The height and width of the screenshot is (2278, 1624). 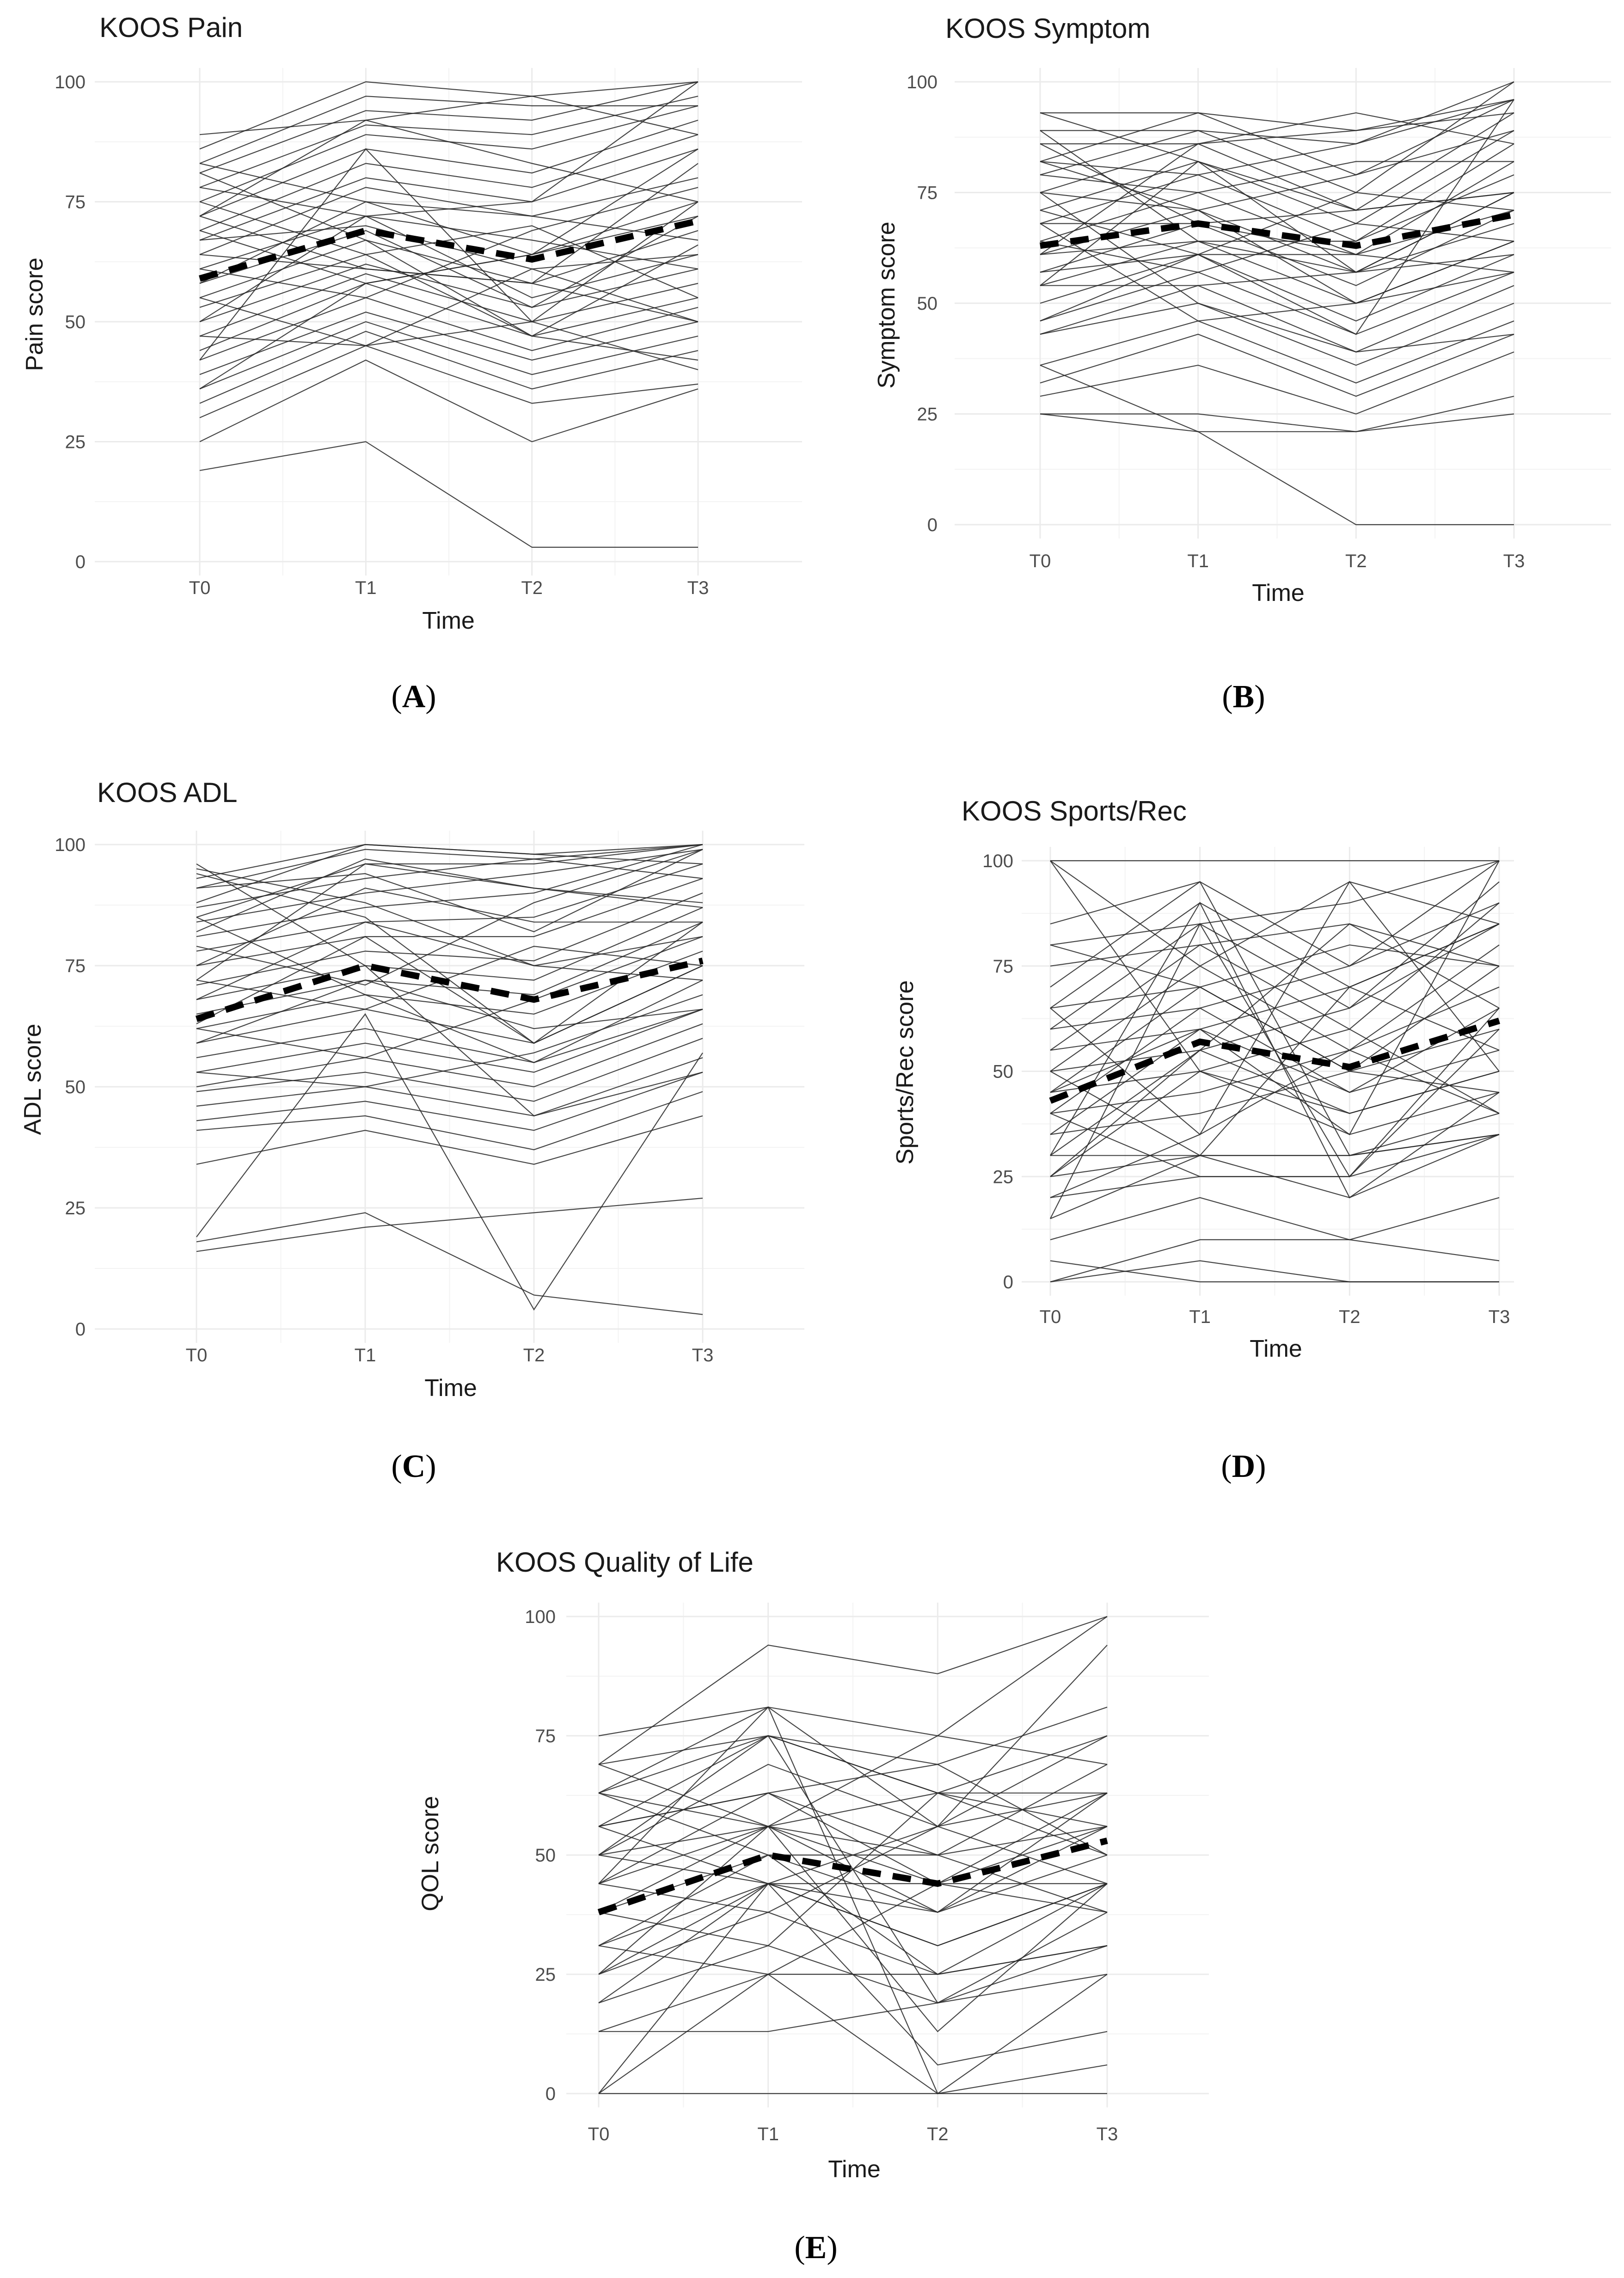 What do you see at coordinates (815, 2248) in the screenshot?
I see `panel-label-e: (E)` at bounding box center [815, 2248].